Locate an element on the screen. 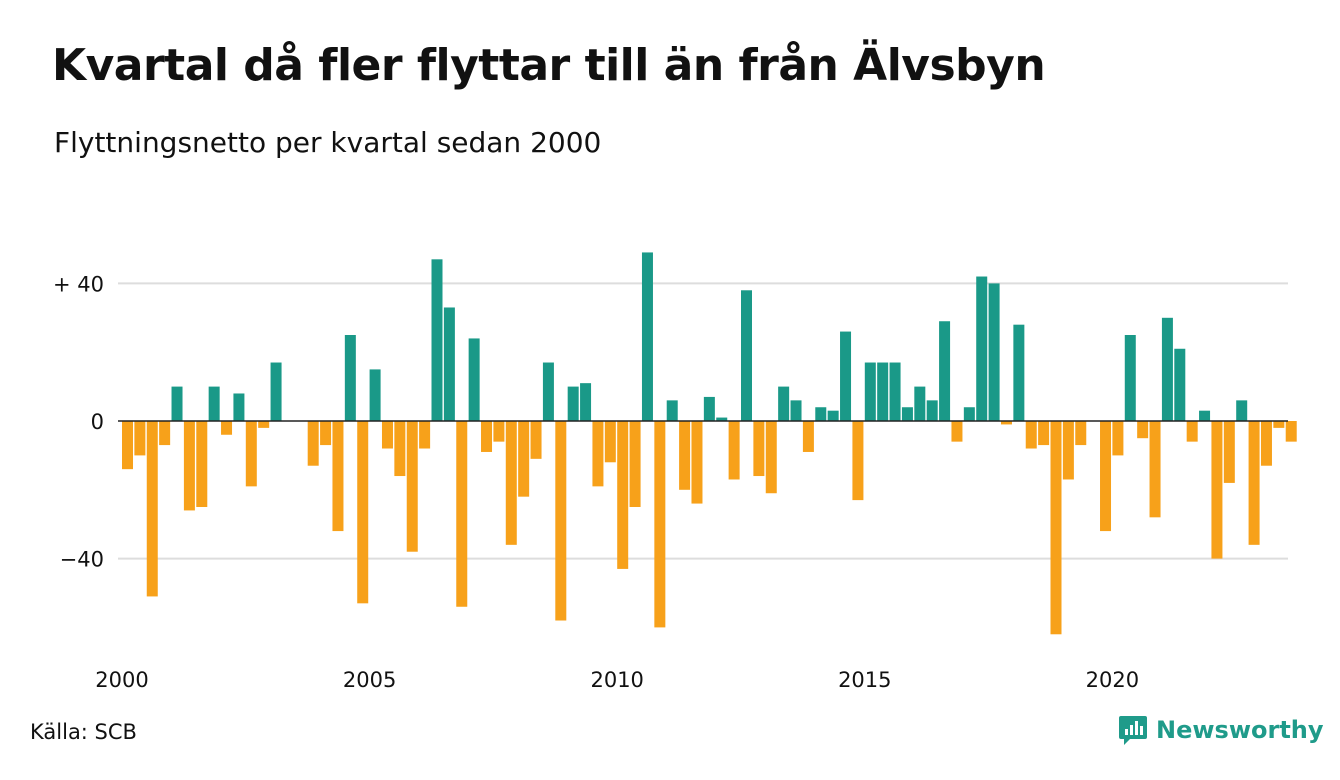 Image resolution: width=1340 pixels, height=780 pixels. brand-logo: Newsworthy is located at coordinates (1221, 730).